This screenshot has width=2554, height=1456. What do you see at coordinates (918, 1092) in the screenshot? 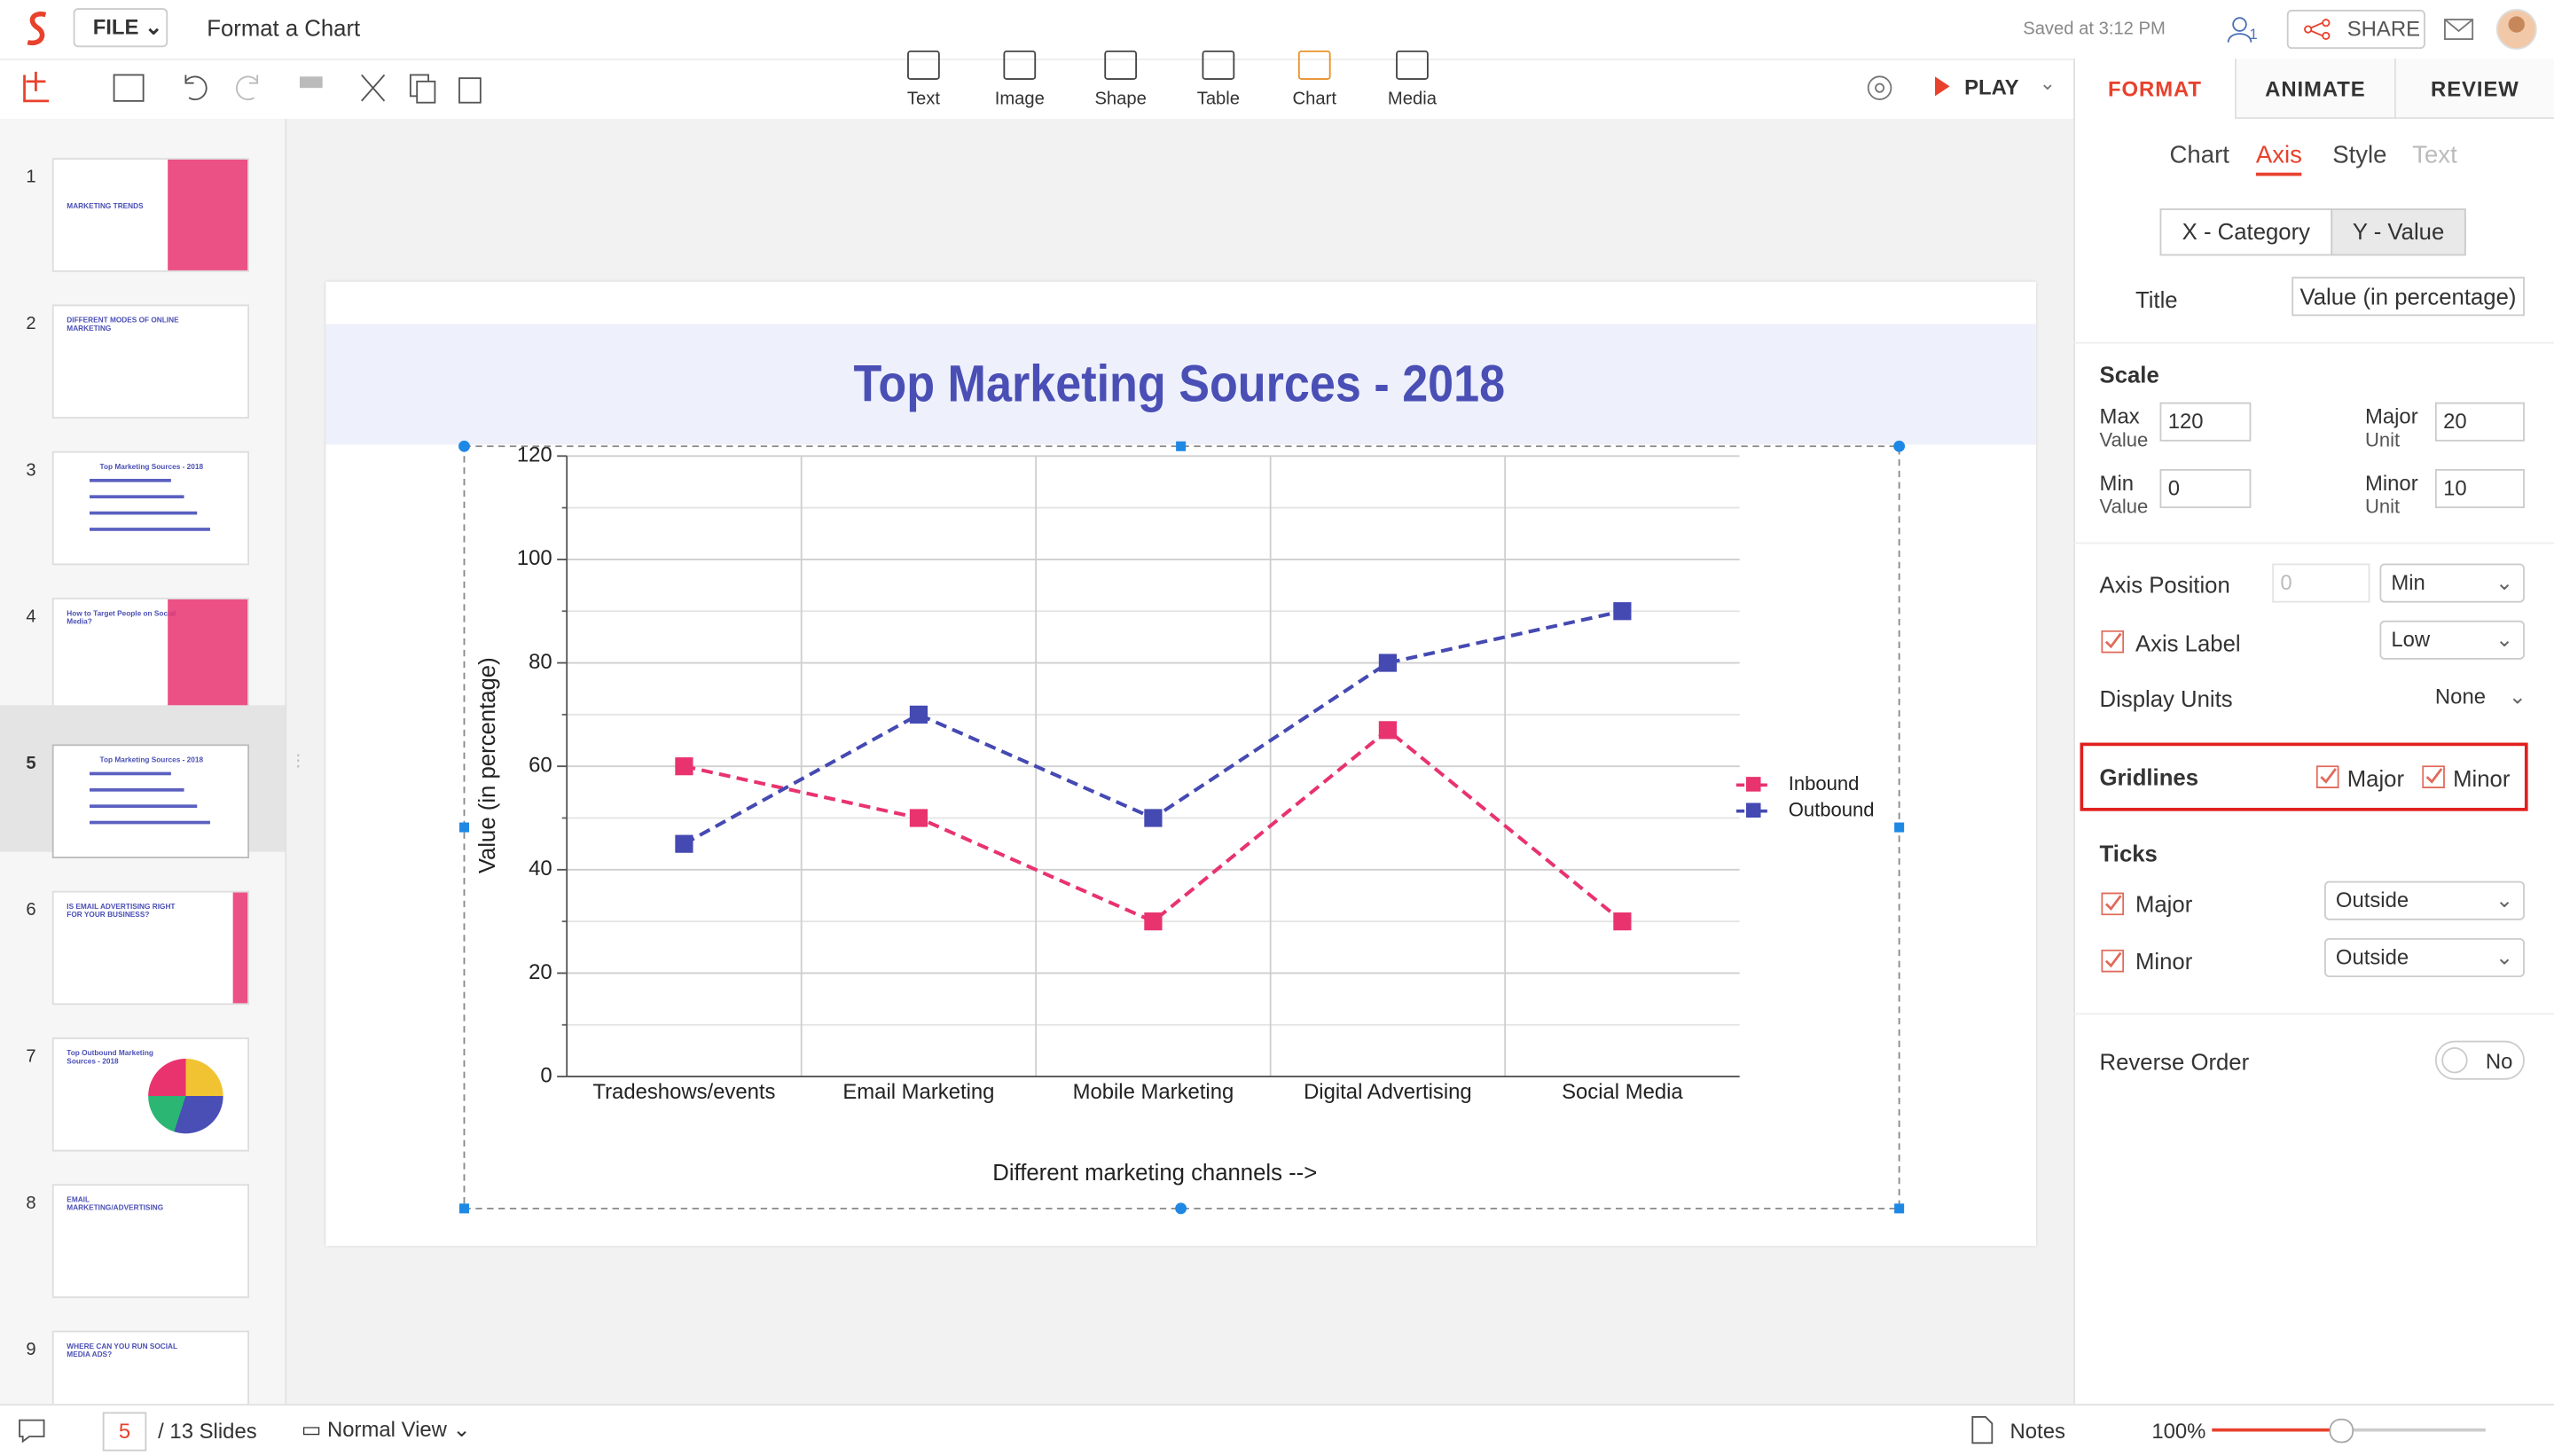
I see `x-tick-label: Email Marketing` at bounding box center [918, 1092].